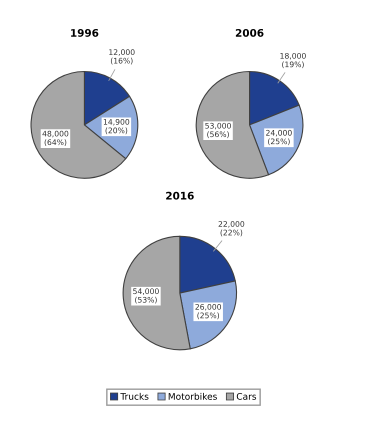 The image size is (367, 429). What do you see at coordinates (134, 396) in the screenshot?
I see `legend-label: Trucks` at bounding box center [134, 396].